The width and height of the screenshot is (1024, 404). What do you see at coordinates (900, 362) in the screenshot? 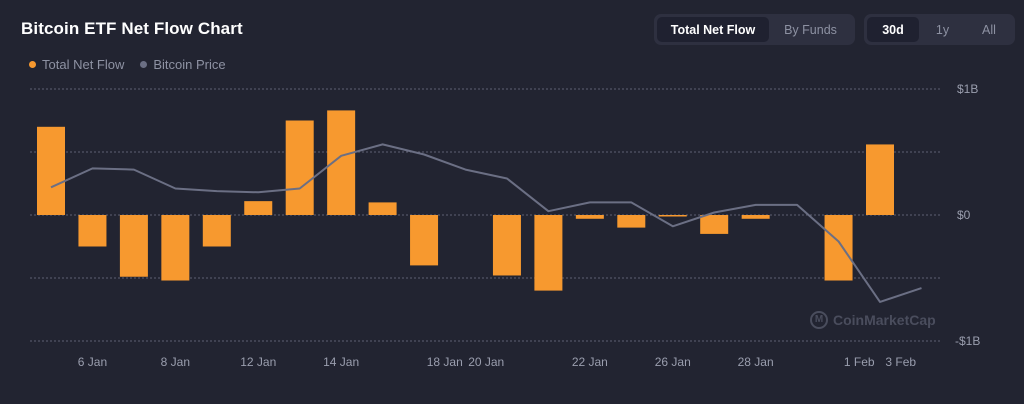
I see `x-tick-label: 3 Feb` at bounding box center [900, 362].